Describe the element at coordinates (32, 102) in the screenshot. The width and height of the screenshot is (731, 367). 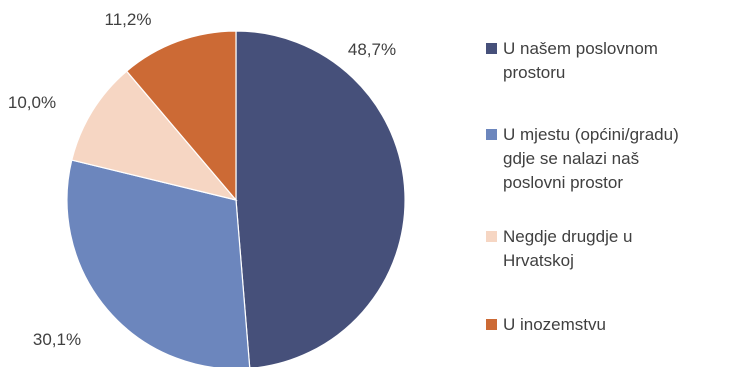
I see `data-label-slice-3: 10,0%` at that location.